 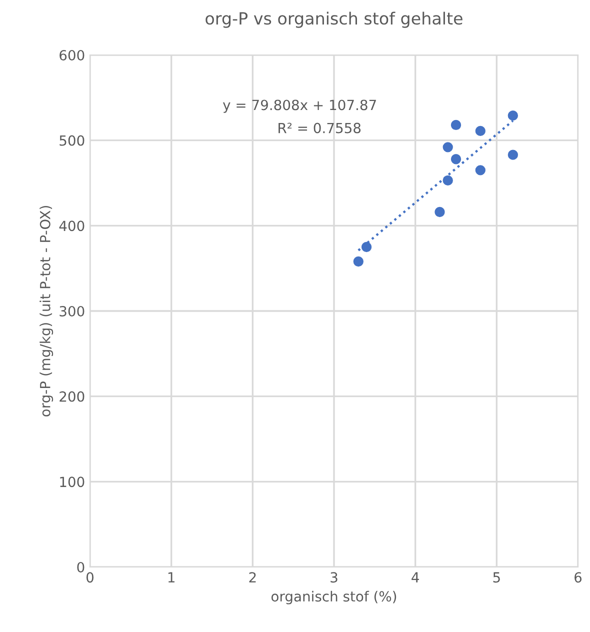 I want to click on chart-title: org-P vs organisch stof gehalte, so click(x=334, y=20).